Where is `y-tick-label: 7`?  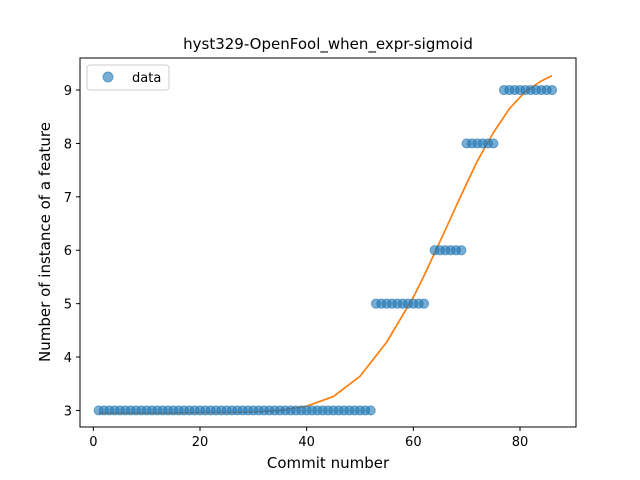 y-tick-label: 7 is located at coordinates (68, 198).